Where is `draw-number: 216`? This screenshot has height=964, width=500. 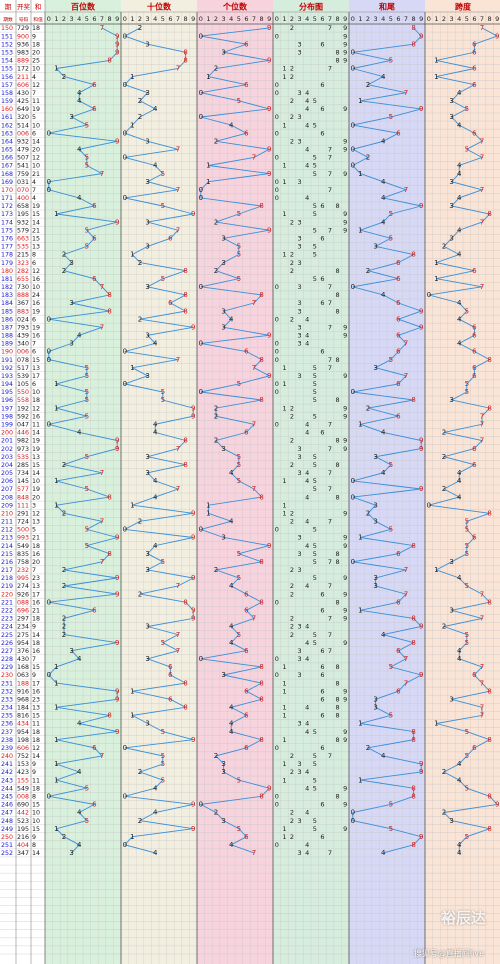
draw-number: 216 is located at coordinates (23, 837).